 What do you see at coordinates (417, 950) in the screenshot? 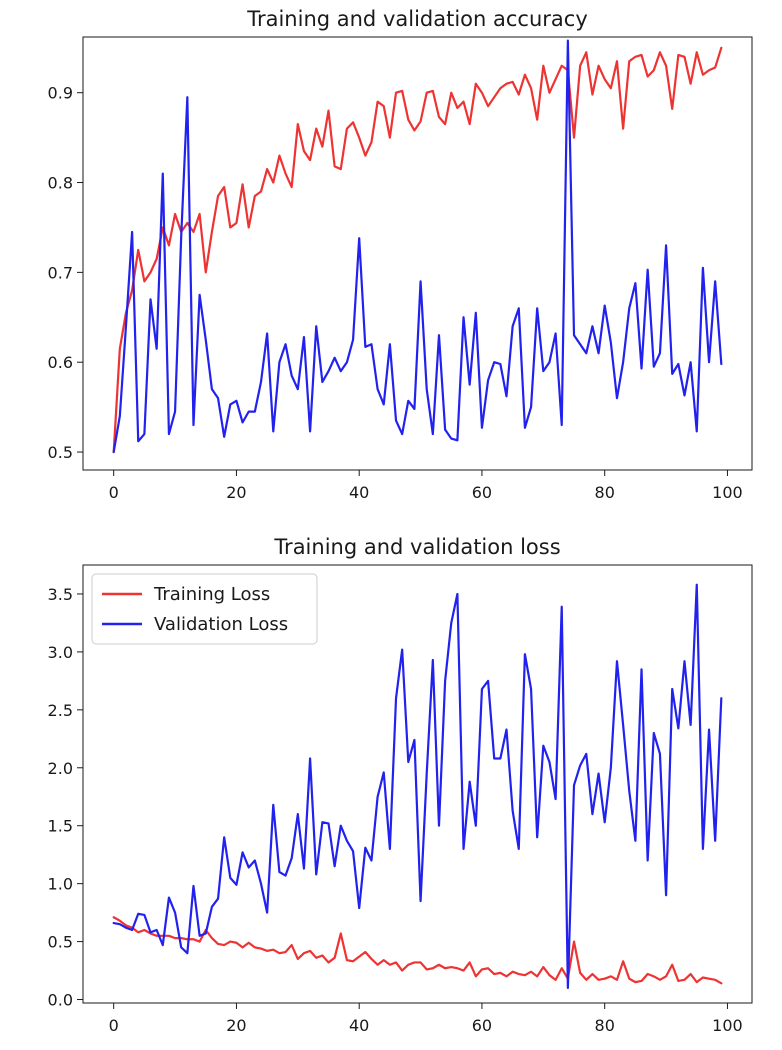
I see `loss-series-training-loss-line` at bounding box center [417, 950].